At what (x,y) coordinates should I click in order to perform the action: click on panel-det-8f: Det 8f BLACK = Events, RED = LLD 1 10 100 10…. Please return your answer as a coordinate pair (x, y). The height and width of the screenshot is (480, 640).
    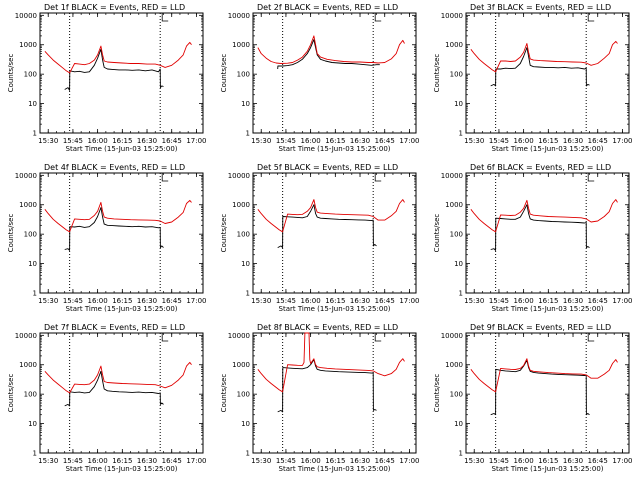
    Looking at the image, I should click on (320, 398).